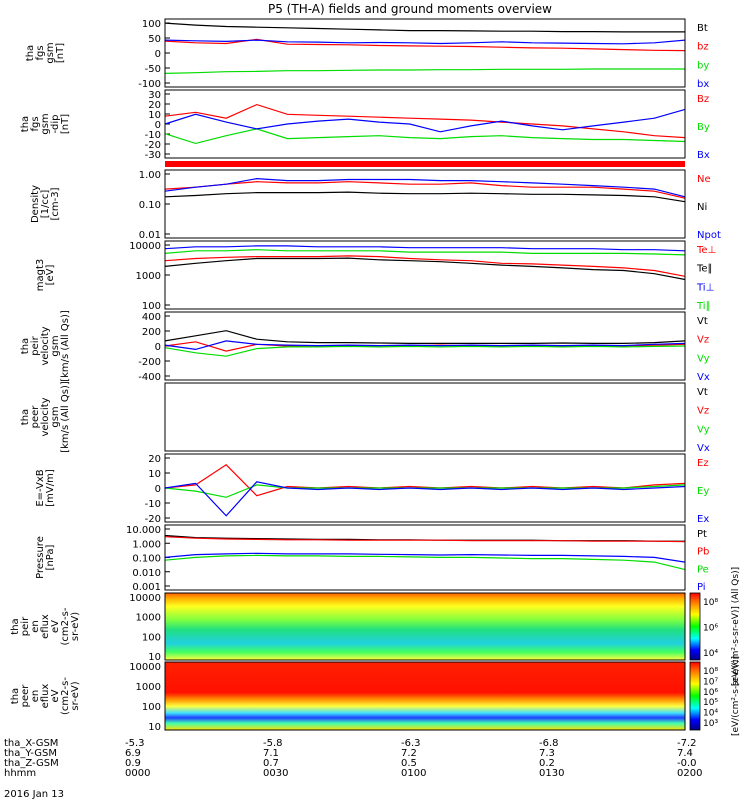  Describe the element at coordinates (547, 753) in the screenshot. I see `ephemeris-value: 7.3` at that location.